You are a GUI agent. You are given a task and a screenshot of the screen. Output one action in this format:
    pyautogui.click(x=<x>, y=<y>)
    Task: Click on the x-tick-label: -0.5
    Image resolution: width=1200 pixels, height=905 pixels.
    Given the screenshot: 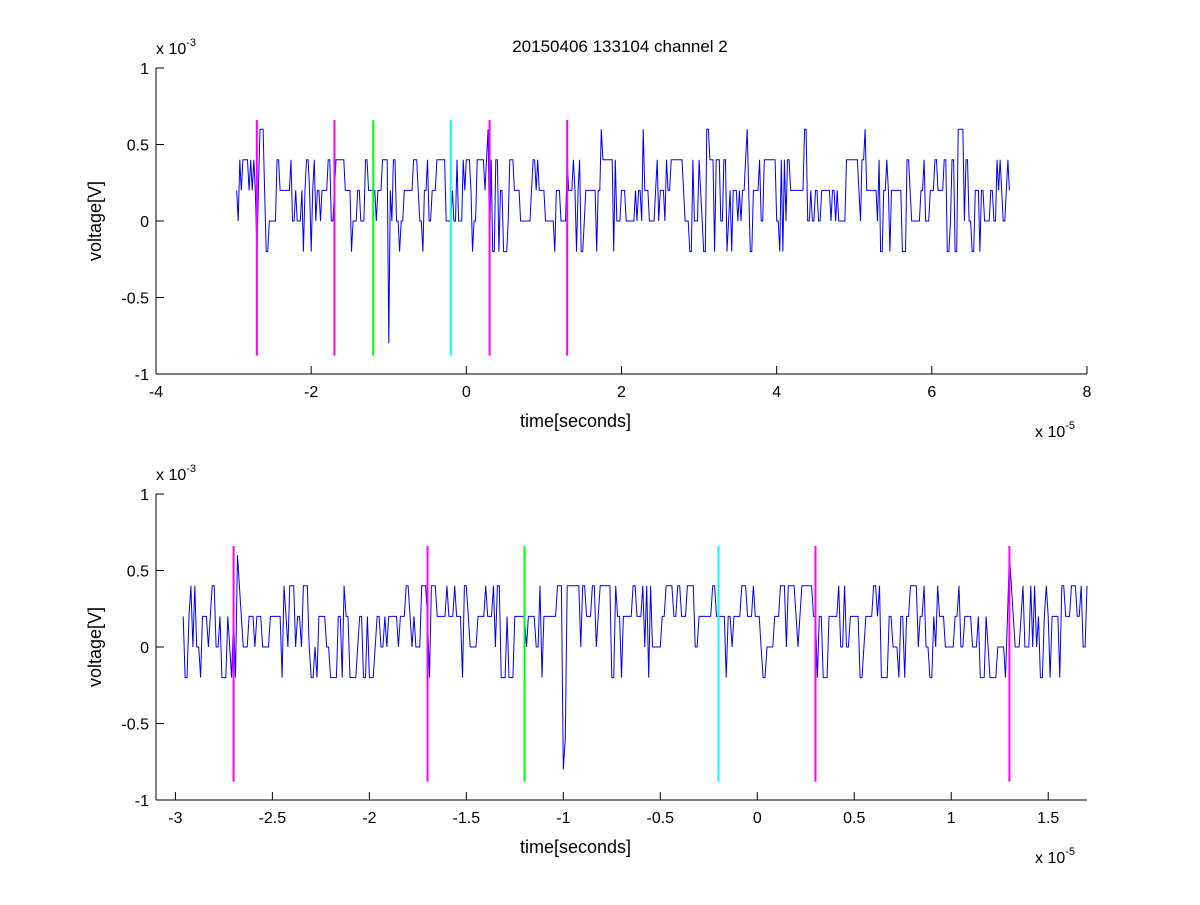 What is the action you would take?
    pyautogui.click(x=661, y=818)
    